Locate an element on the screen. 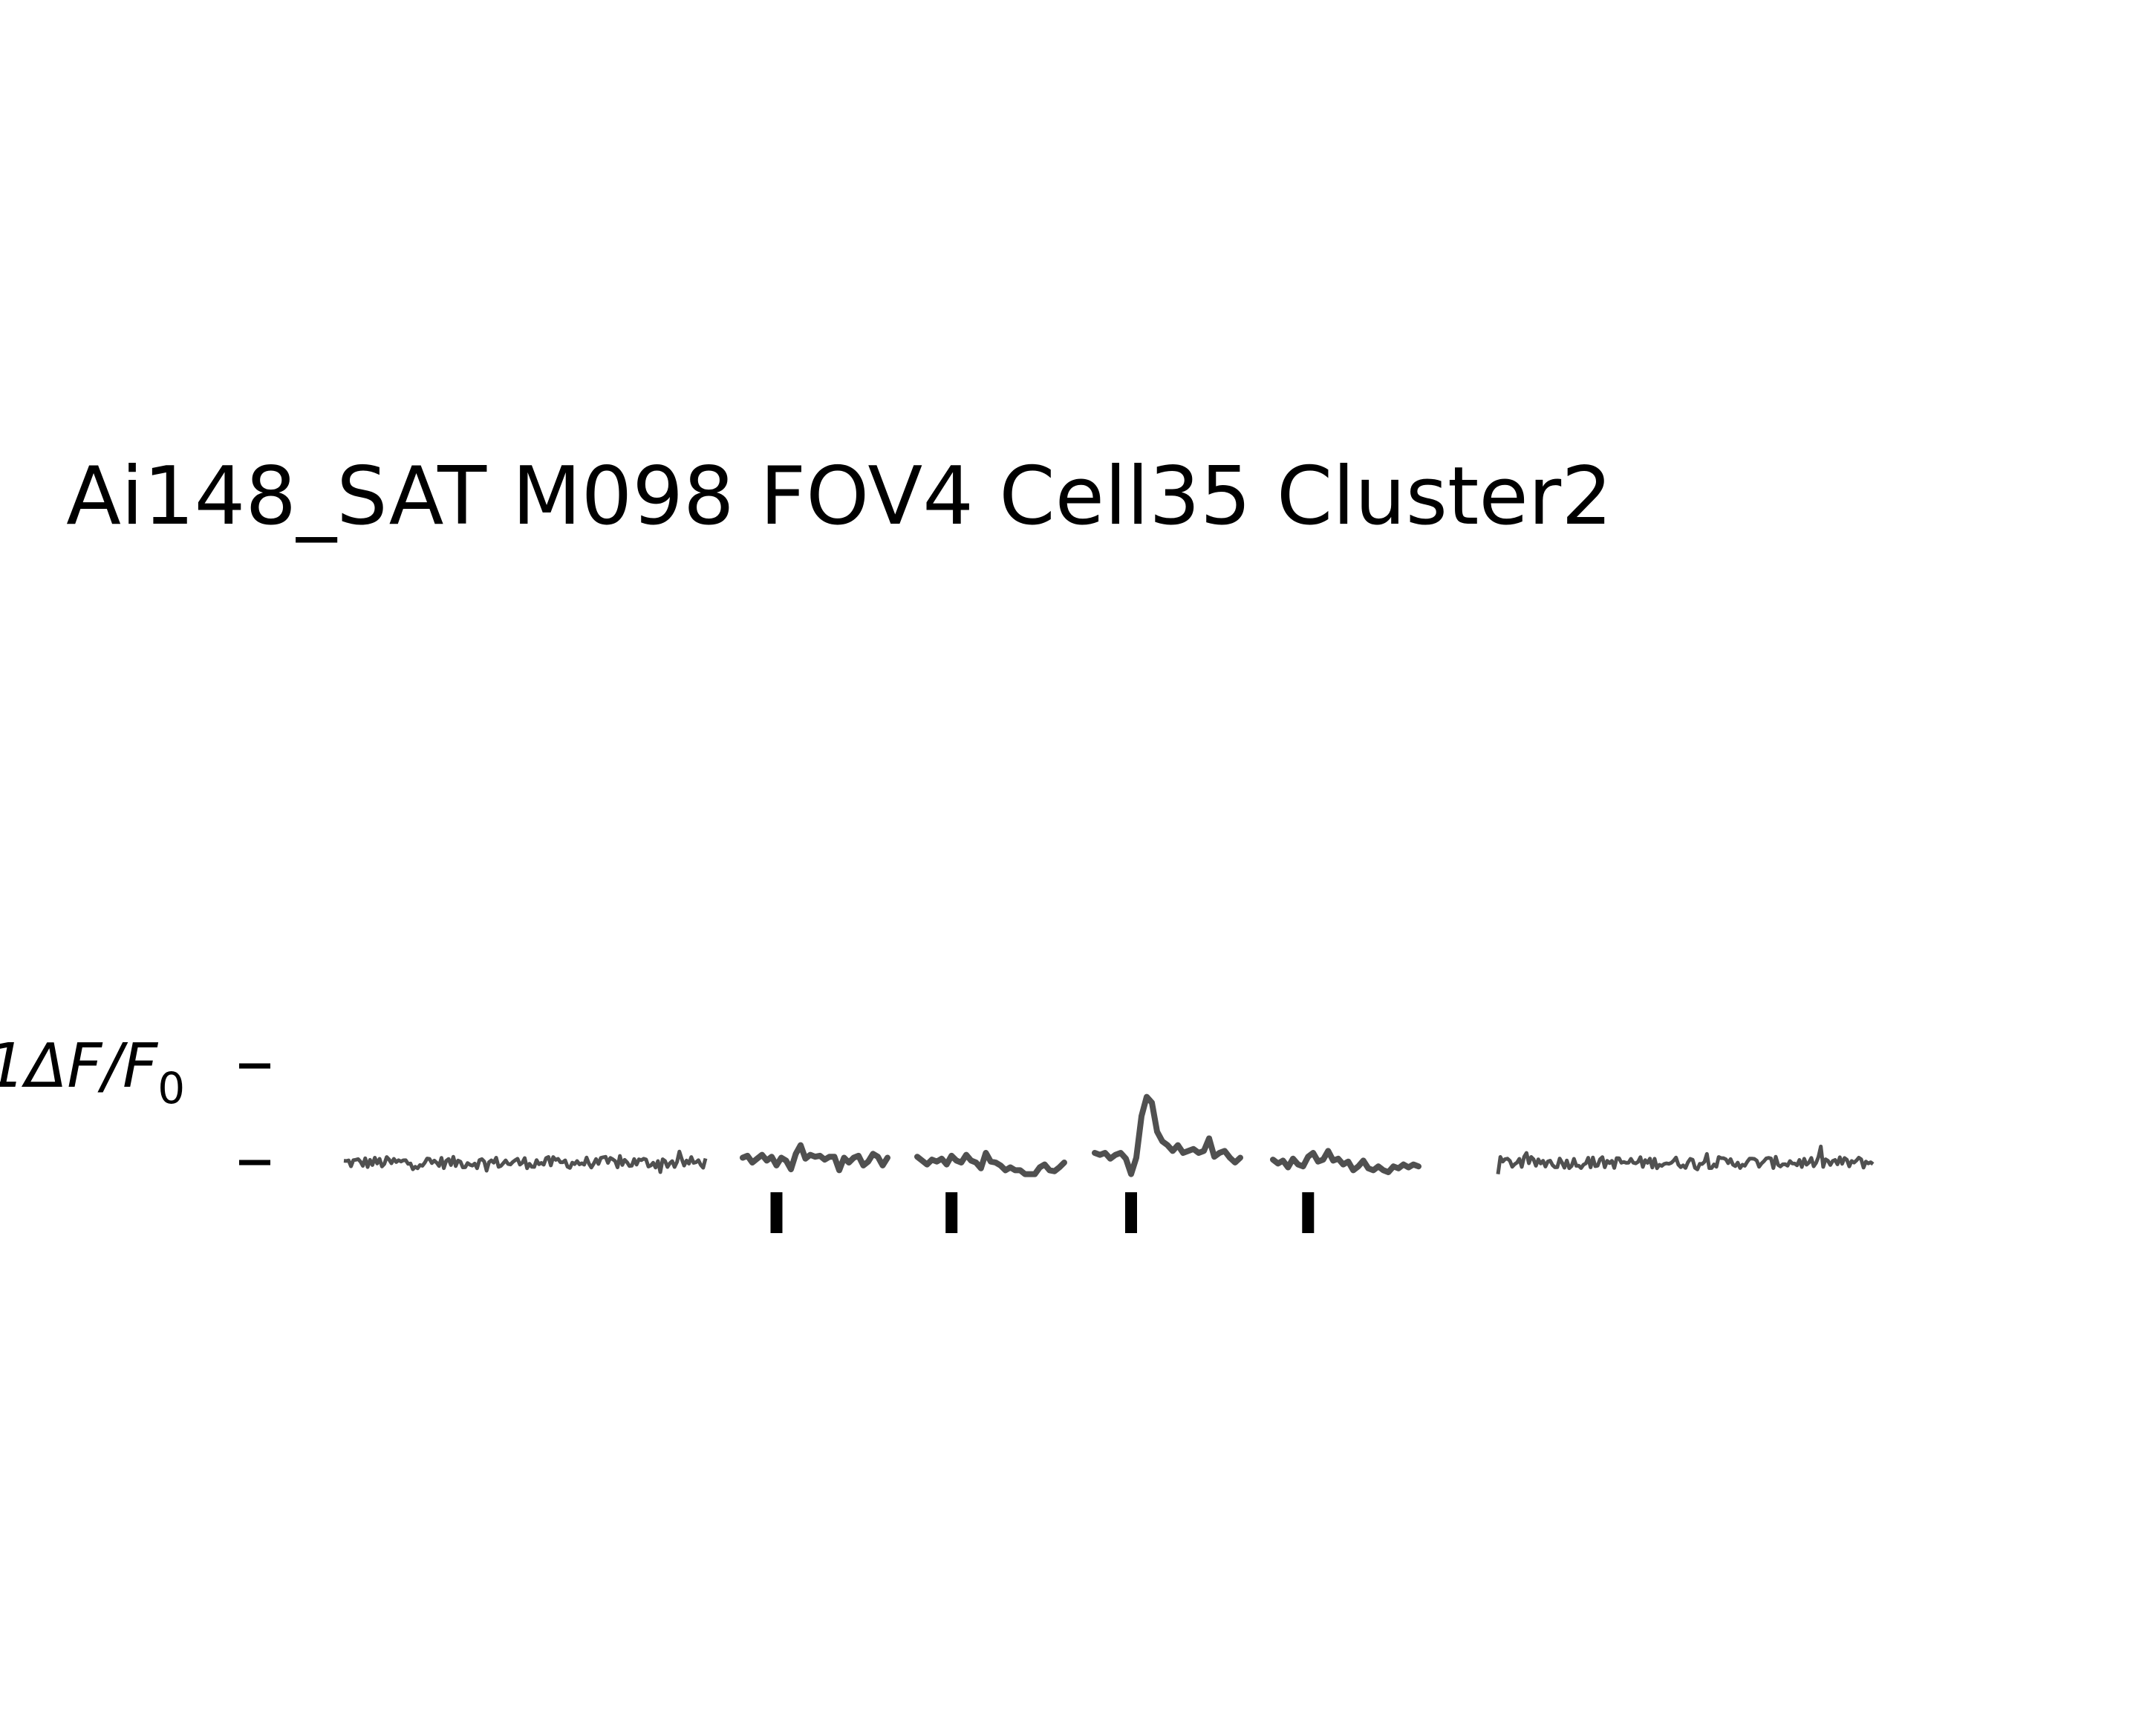  trace-baseline-post is located at coordinates (1685, 1160).